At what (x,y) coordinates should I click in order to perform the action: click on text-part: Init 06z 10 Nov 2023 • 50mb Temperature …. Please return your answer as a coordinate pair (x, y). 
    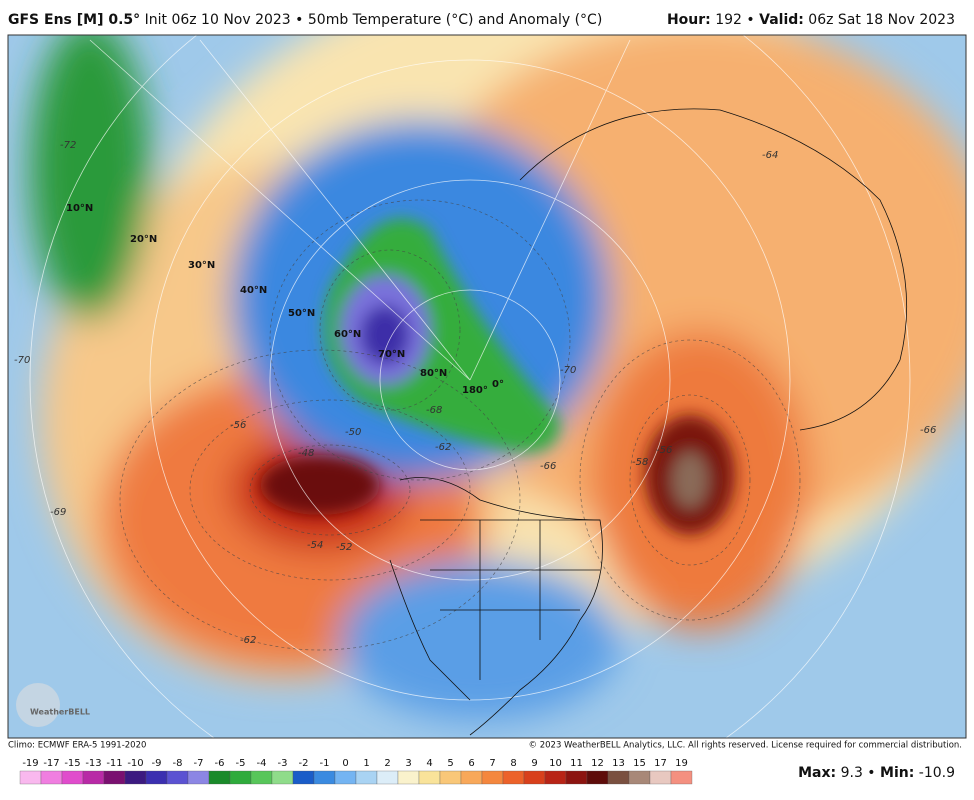
    Looking at the image, I should click on (371, 20).